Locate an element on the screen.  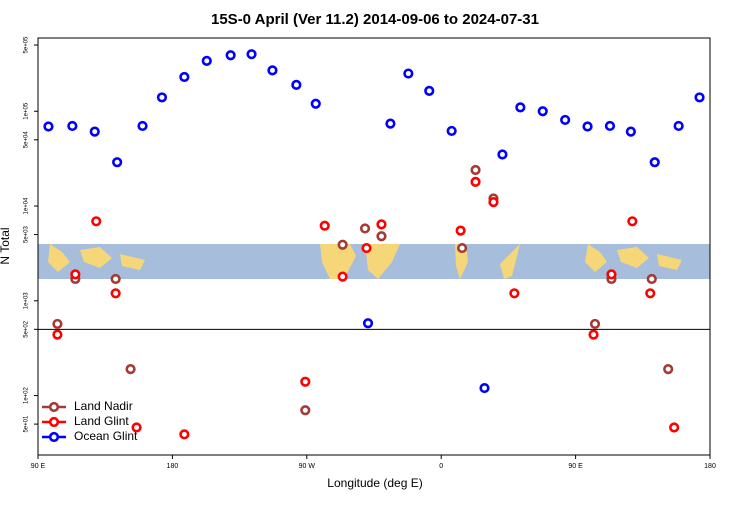
y-axis-label: N Total is located at coordinates (6, 245).